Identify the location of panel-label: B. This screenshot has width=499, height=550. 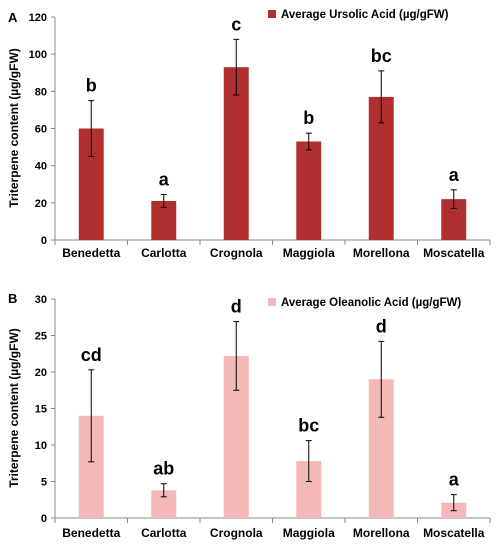
(12, 298).